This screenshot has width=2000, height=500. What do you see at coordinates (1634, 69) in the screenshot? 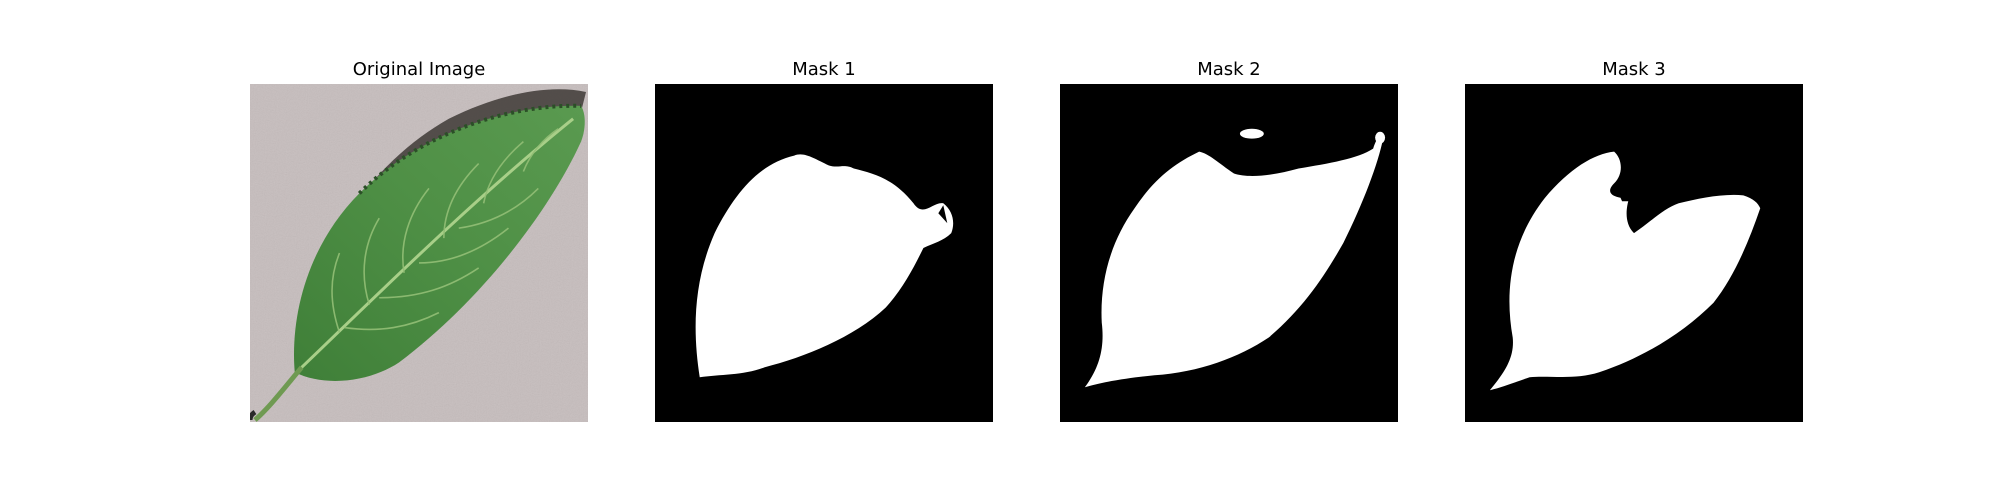
I see `panel-title: Mask 3` at bounding box center [1634, 69].